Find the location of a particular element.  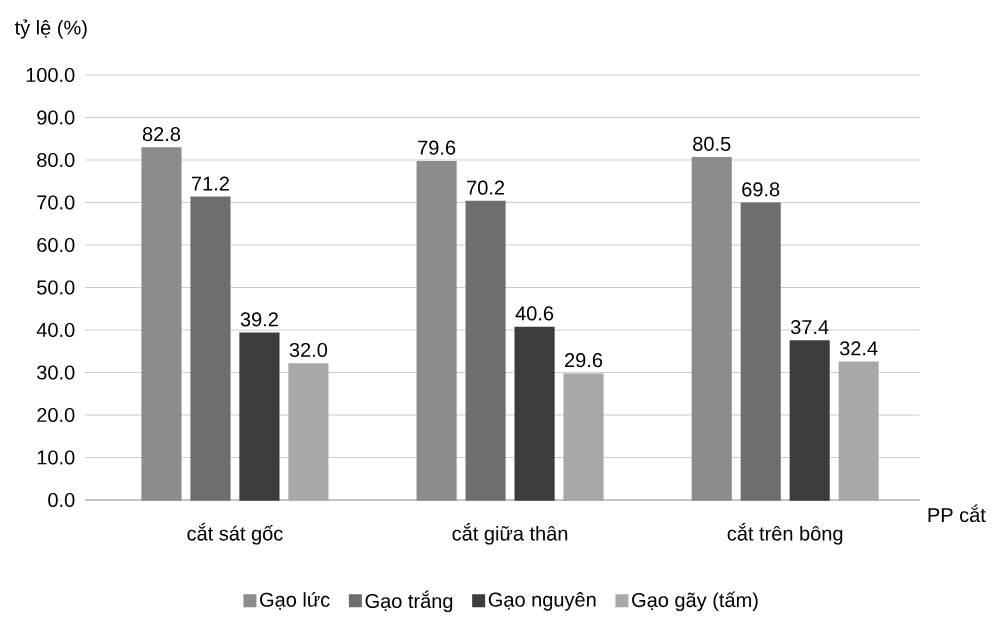

data-label: 32.4 is located at coordinates (858, 348).